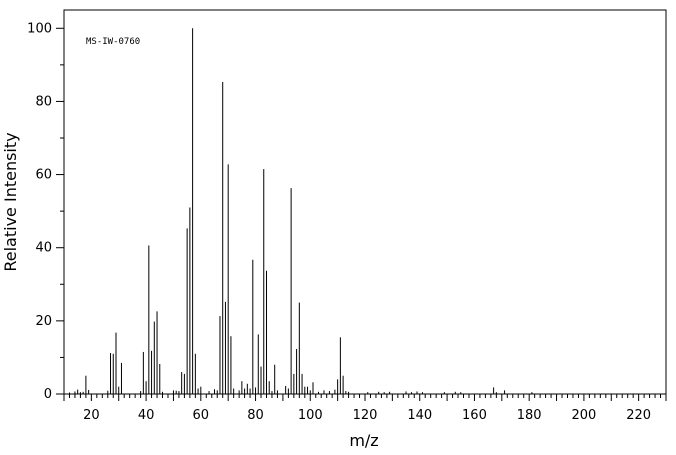 This screenshot has height=455, width=676. I want to click on x-tick-label: 180, so click(529, 415).